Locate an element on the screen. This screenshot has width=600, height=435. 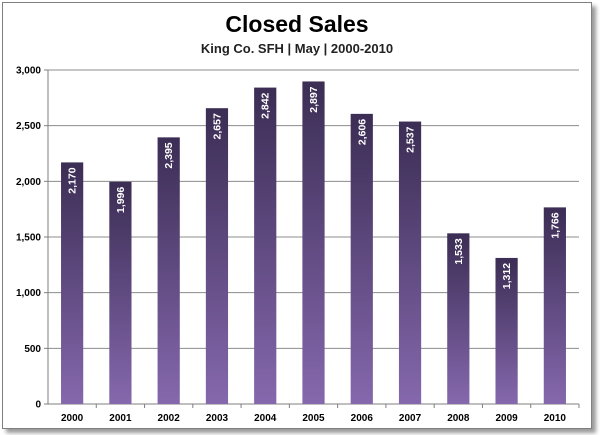
data-label: 2,395 is located at coordinates (169, 155).